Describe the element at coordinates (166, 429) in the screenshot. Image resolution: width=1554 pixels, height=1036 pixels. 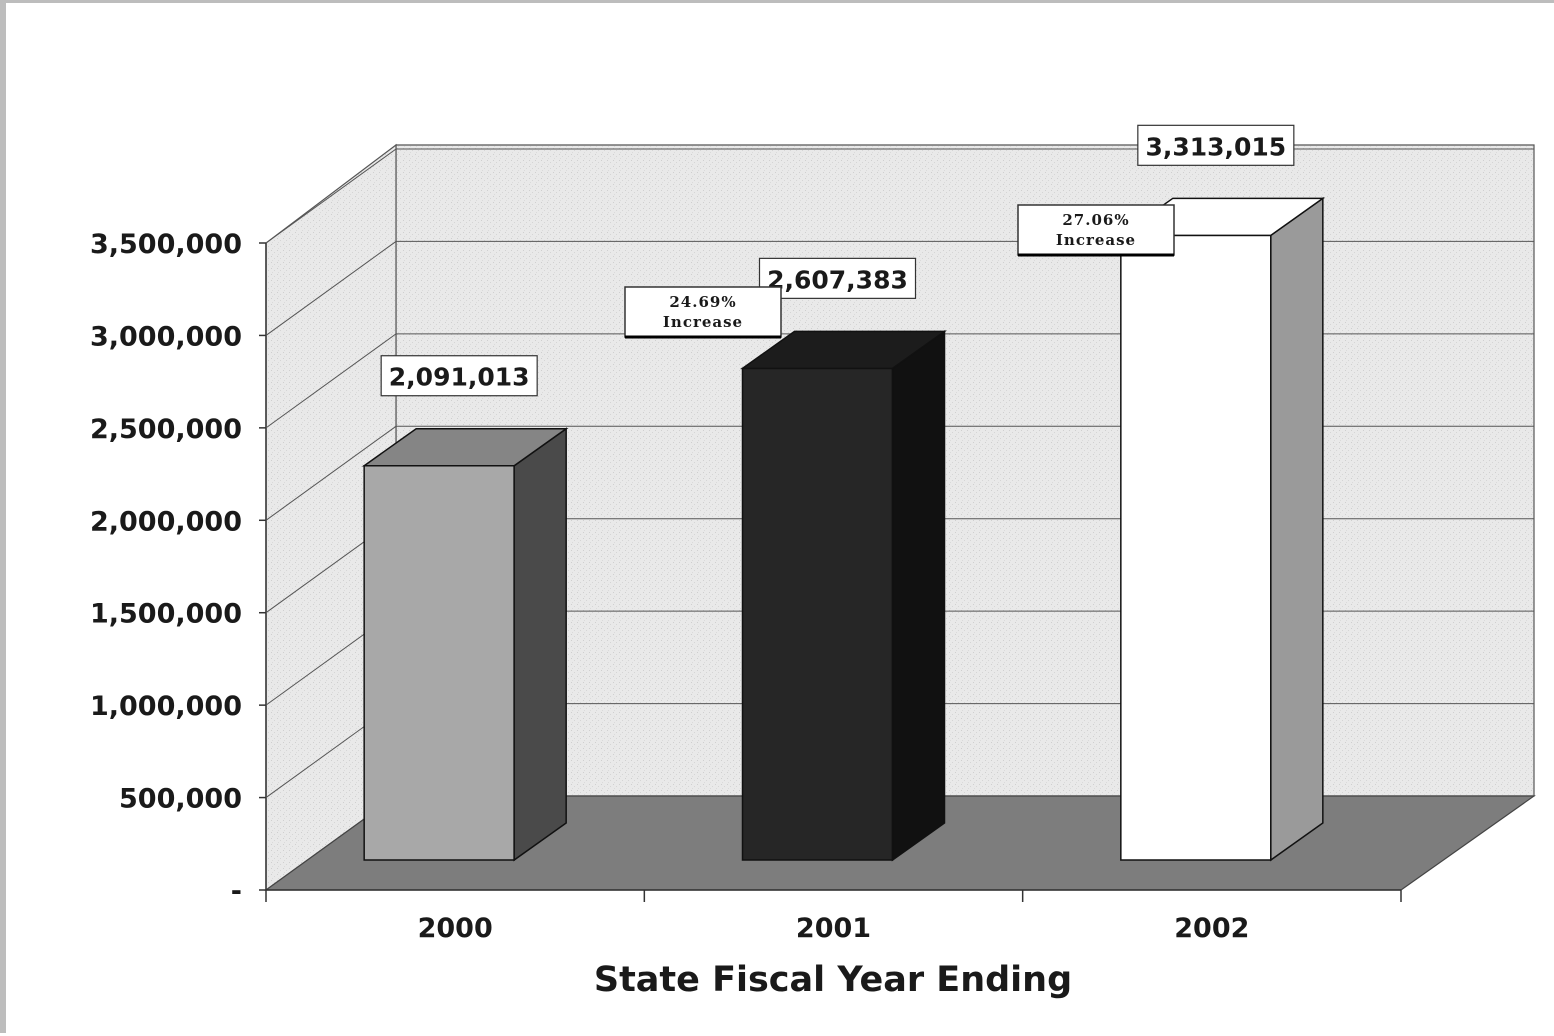
I see `y-tick-label: 2,500,000` at that location.